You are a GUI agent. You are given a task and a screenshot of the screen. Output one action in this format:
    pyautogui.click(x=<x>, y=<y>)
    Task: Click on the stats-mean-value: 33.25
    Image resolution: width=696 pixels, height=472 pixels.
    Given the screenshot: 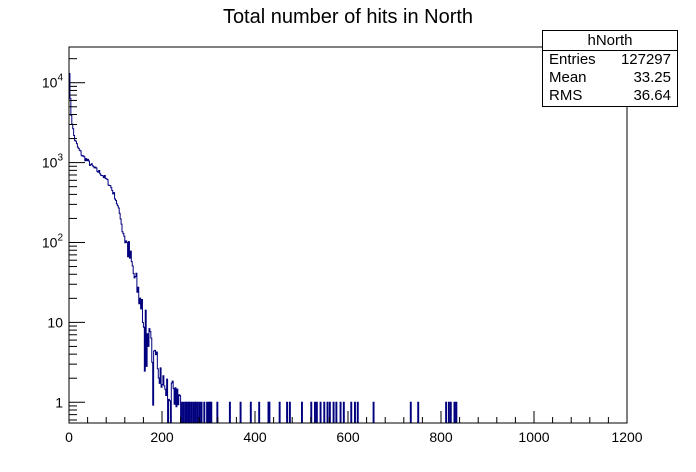 What is the action you would take?
    pyautogui.click(x=652, y=77)
    